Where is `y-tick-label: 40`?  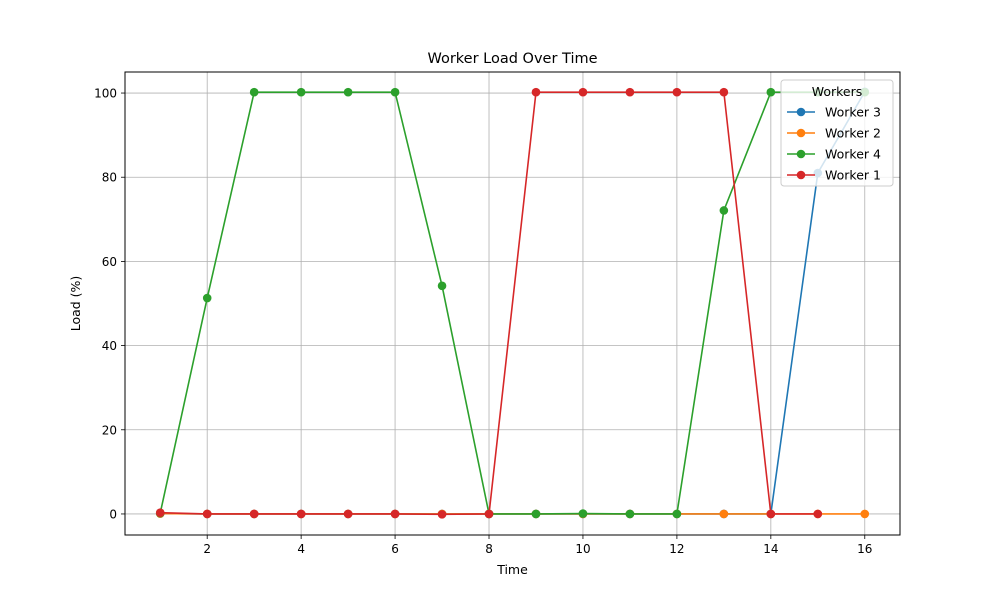
y-tick-label: 40 is located at coordinates (109, 346).